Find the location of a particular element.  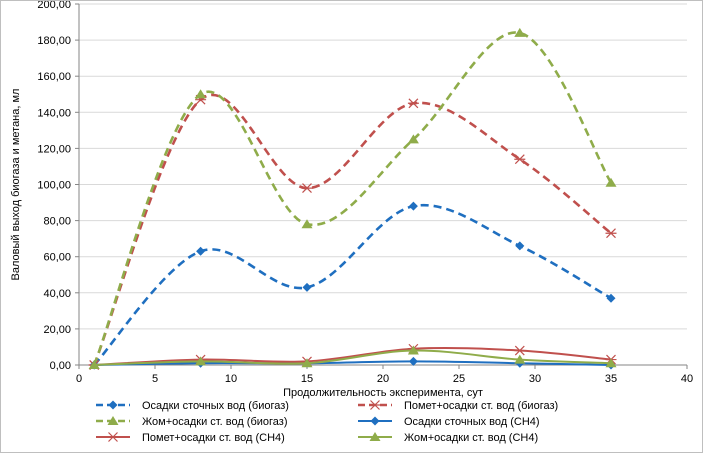

x-tick-label: 40 is located at coordinates (687, 379).